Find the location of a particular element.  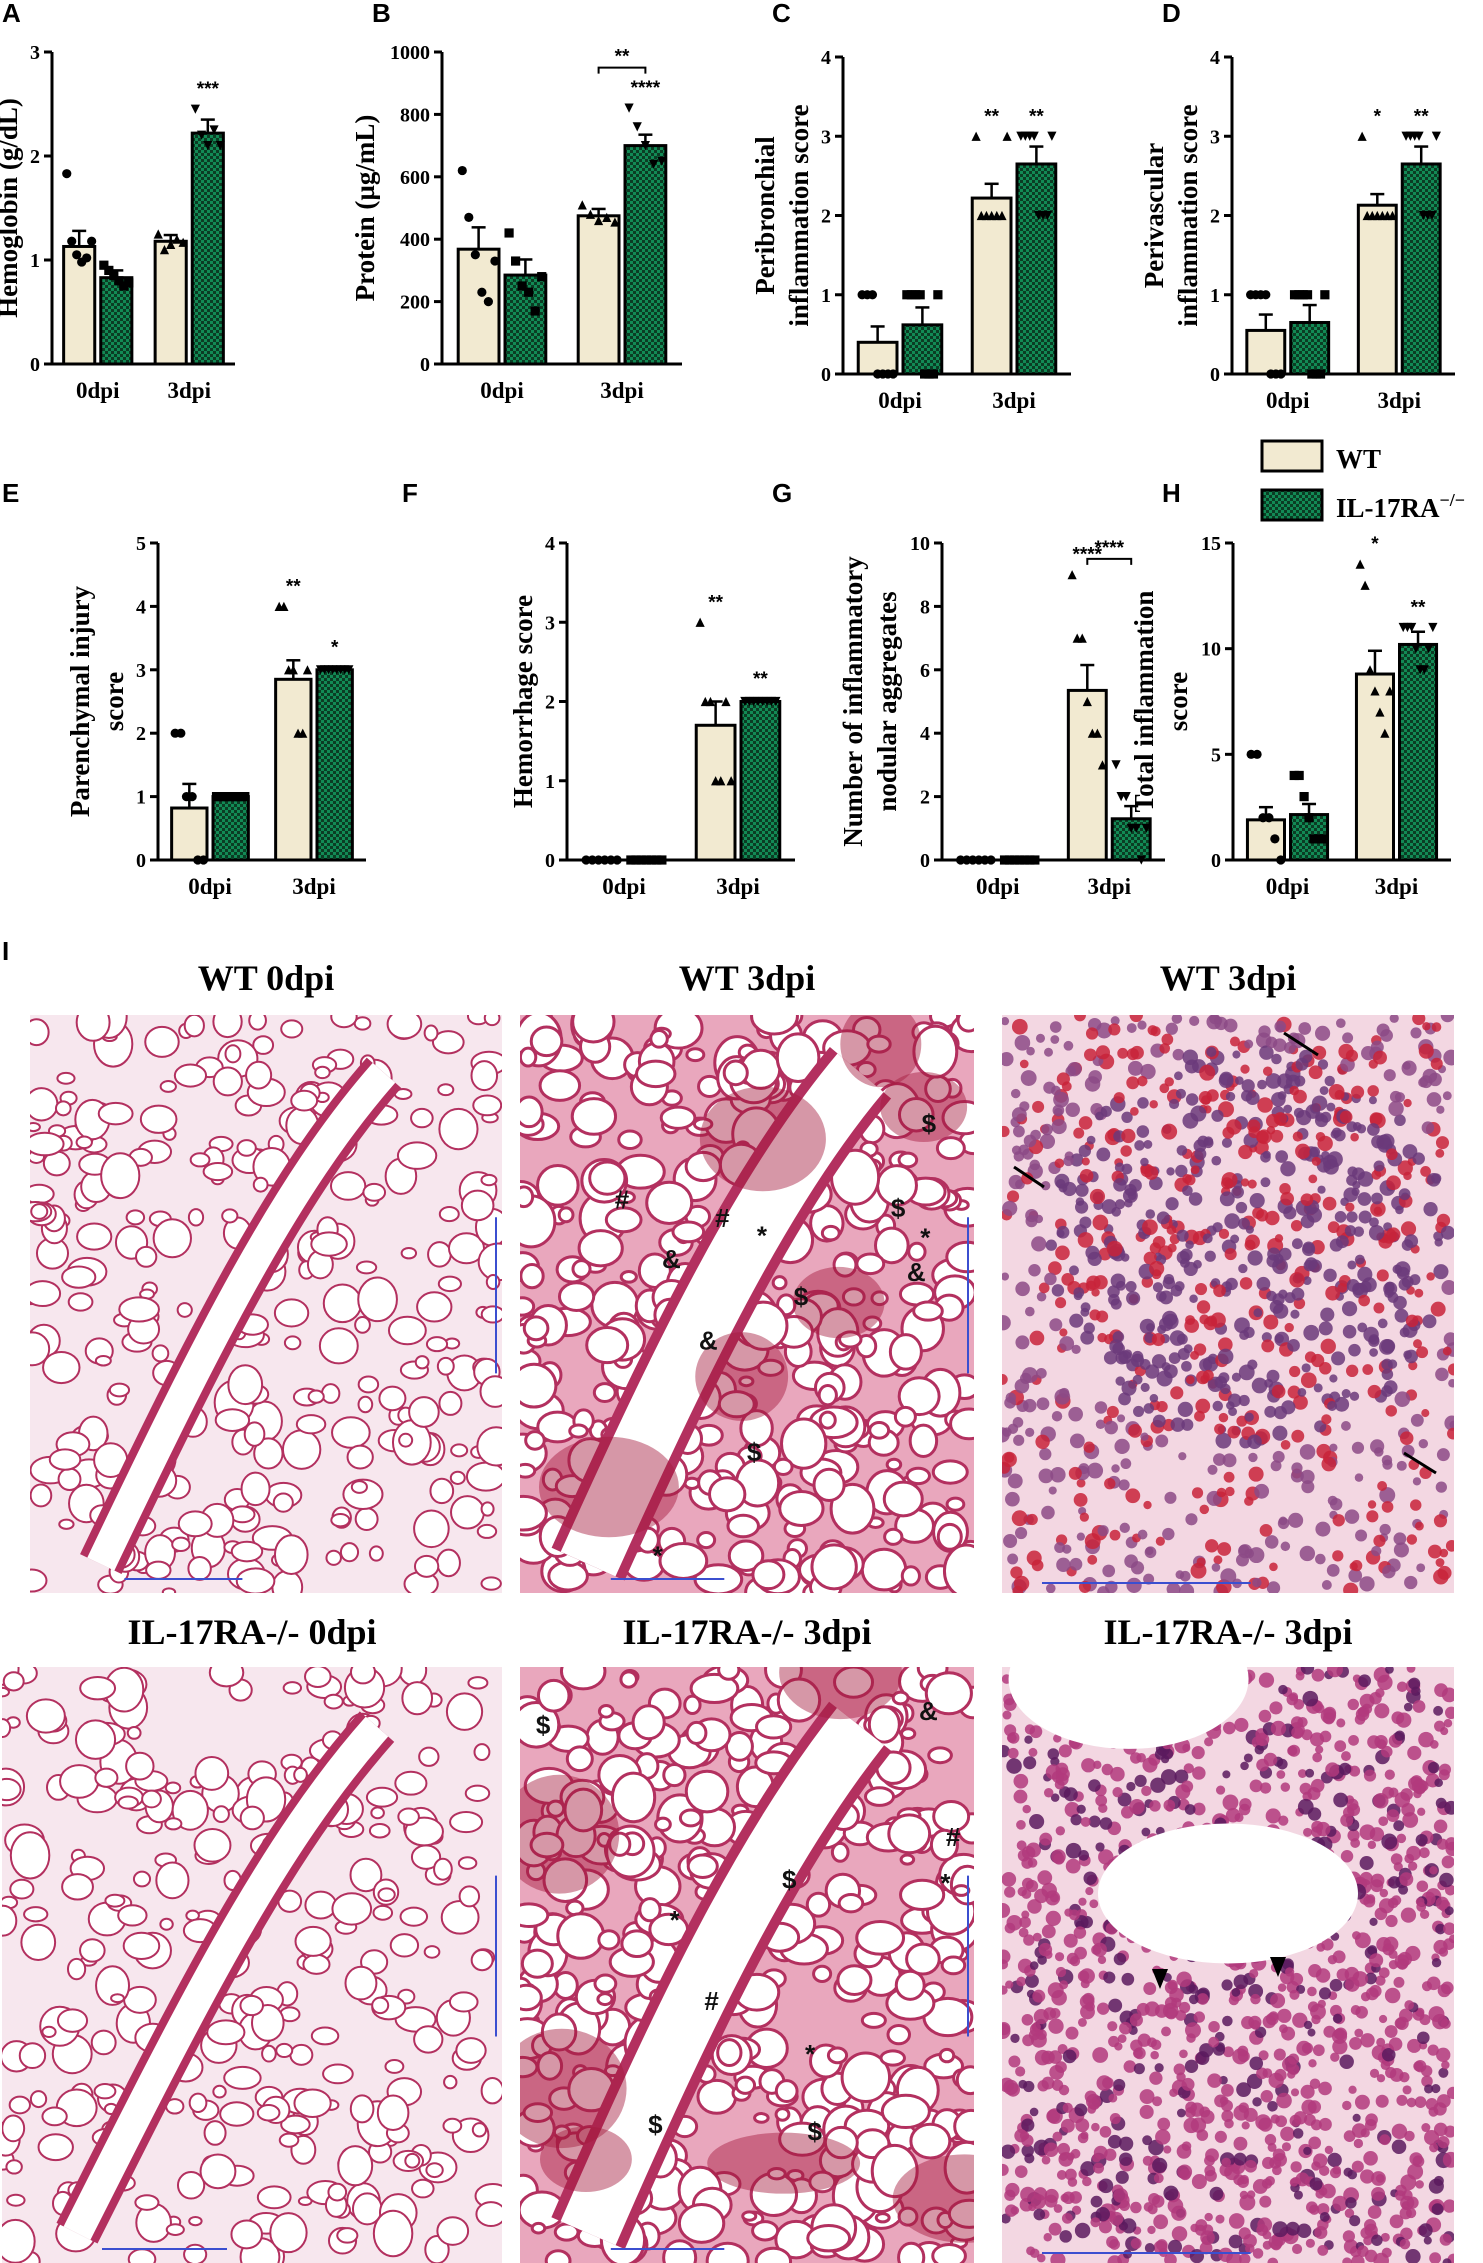

bar-ko is located at coordinates (1036, 269).